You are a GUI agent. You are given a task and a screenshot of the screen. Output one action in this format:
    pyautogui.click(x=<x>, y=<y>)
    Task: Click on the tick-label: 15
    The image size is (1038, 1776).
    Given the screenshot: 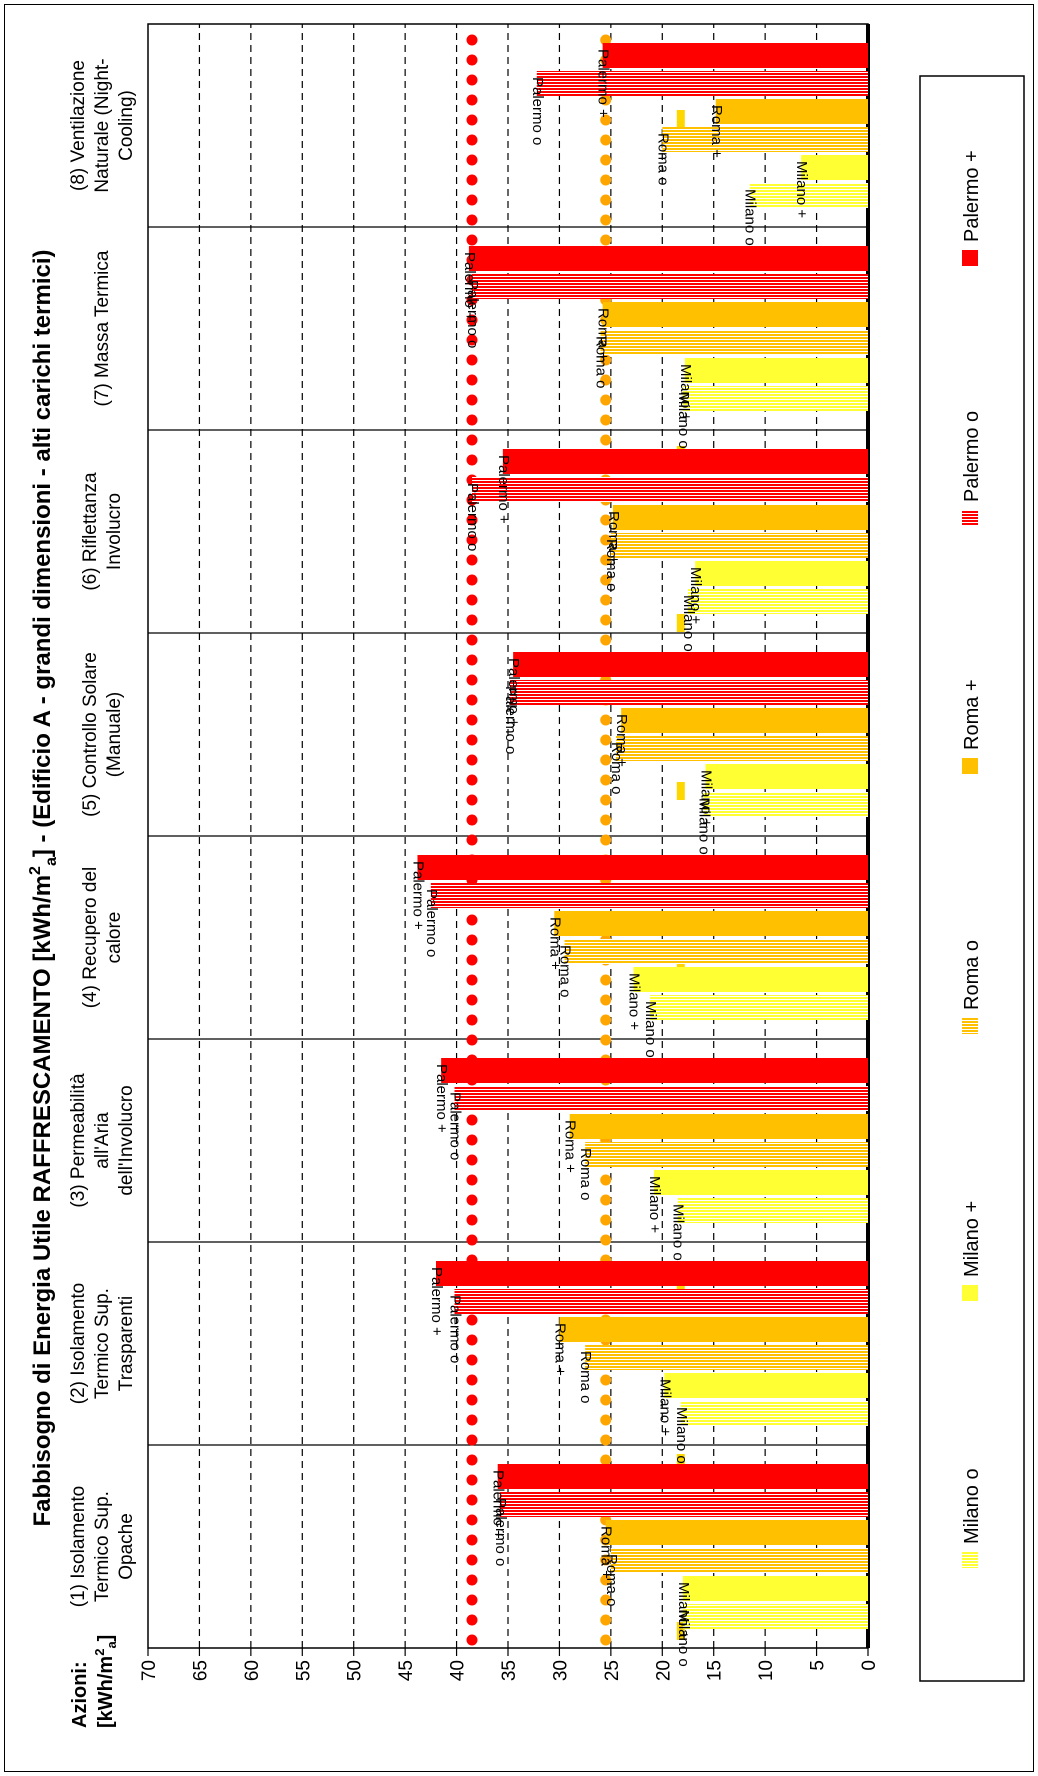 What is the action you would take?
    pyautogui.click(x=715, y=1670)
    